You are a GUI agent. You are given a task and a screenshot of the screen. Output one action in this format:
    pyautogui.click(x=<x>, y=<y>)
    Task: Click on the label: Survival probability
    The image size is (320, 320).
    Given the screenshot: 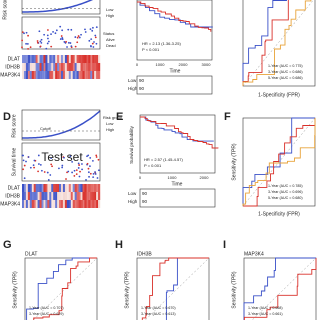 What is the action you would take?
    pyautogui.click(x=131, y=144)
    